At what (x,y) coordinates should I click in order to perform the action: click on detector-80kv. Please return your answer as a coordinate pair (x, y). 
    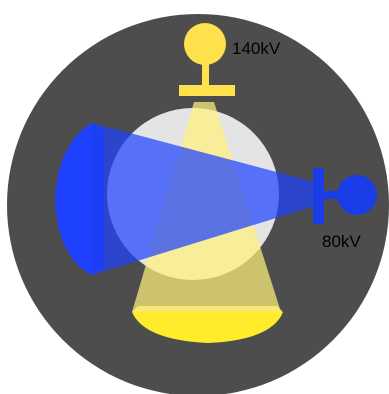
    Looking at the image, I should click on (73, 199).